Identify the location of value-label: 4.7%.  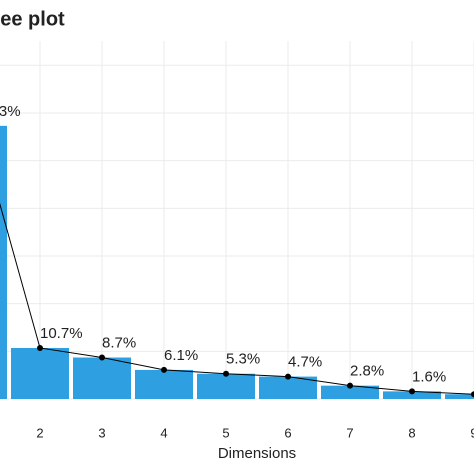
(305, 362).